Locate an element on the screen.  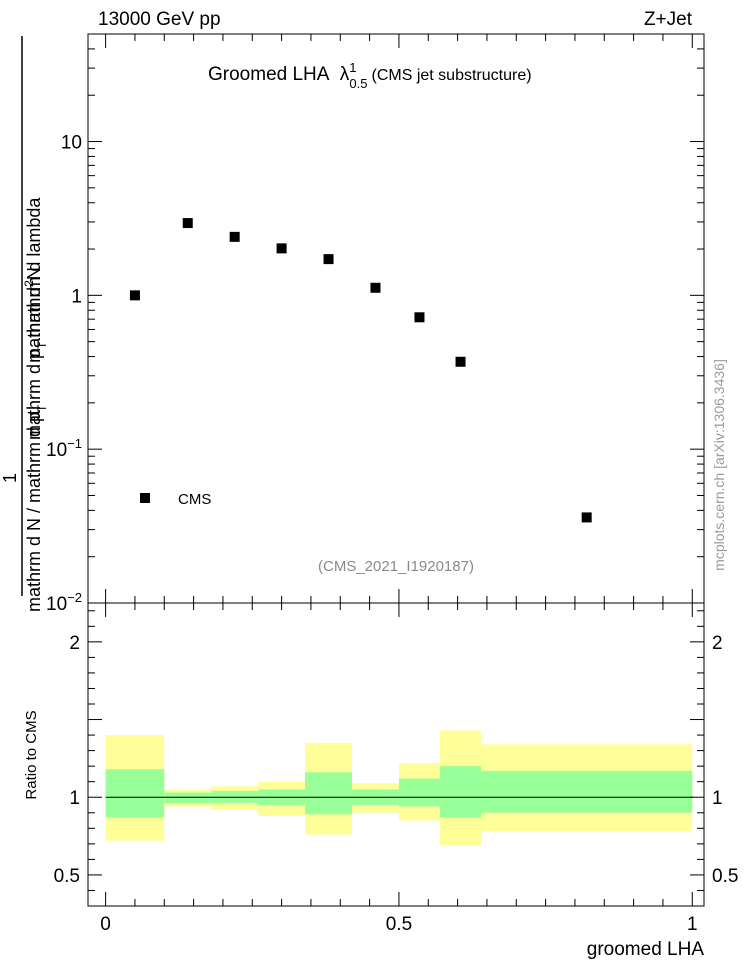
y-label-lower-text: mathrm d N / mathrm d p is located at coordinates (34, 512).